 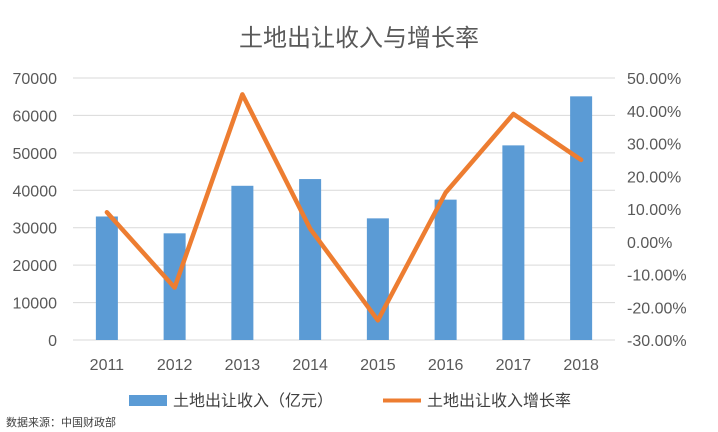 What do you see at coordinates (344, 365) in the screenshot?
I see `x-axis: 2011 2012 2013 2014 2015 2016 2017 2018` at bounding box center [344, 365].